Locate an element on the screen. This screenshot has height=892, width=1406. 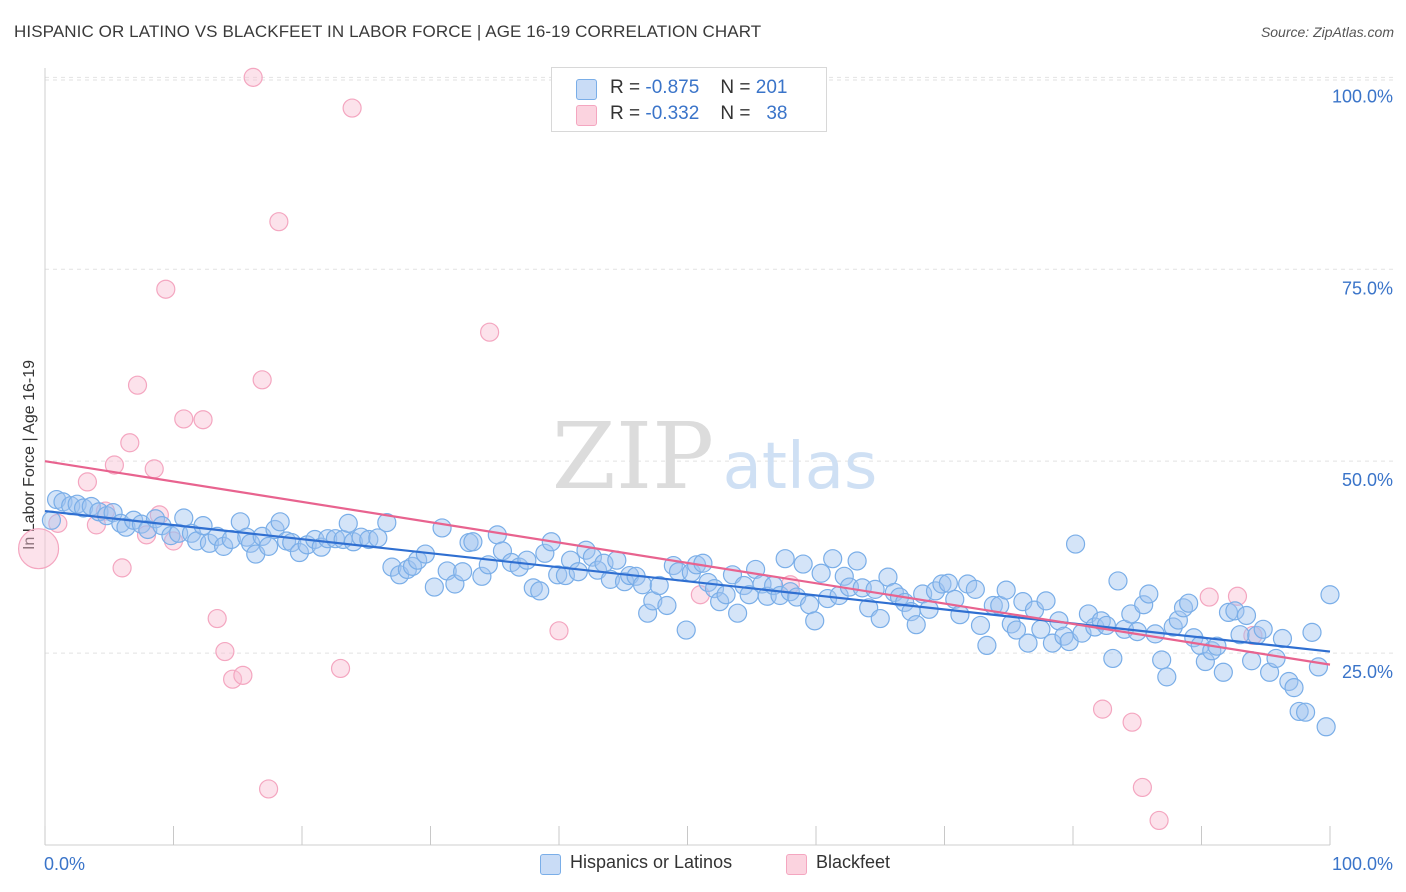
source-label: Source: ZipAtlas.com is located at coordinates (1327, 32).